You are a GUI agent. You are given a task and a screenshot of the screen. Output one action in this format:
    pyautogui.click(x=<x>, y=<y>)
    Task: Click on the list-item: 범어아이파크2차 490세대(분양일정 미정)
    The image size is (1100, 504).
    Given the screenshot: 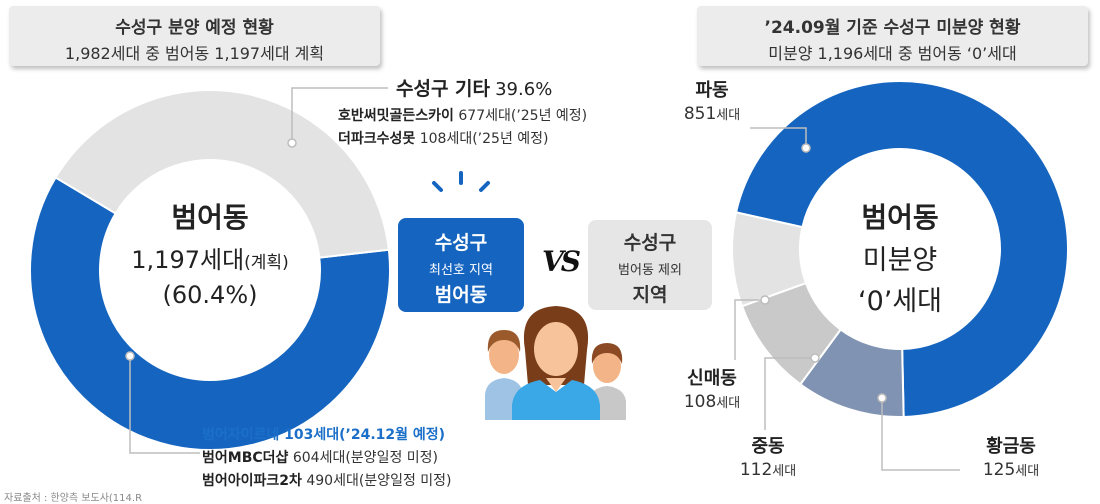 What is the action you would take?
    pyautogui.click(x=327, y=480)
    